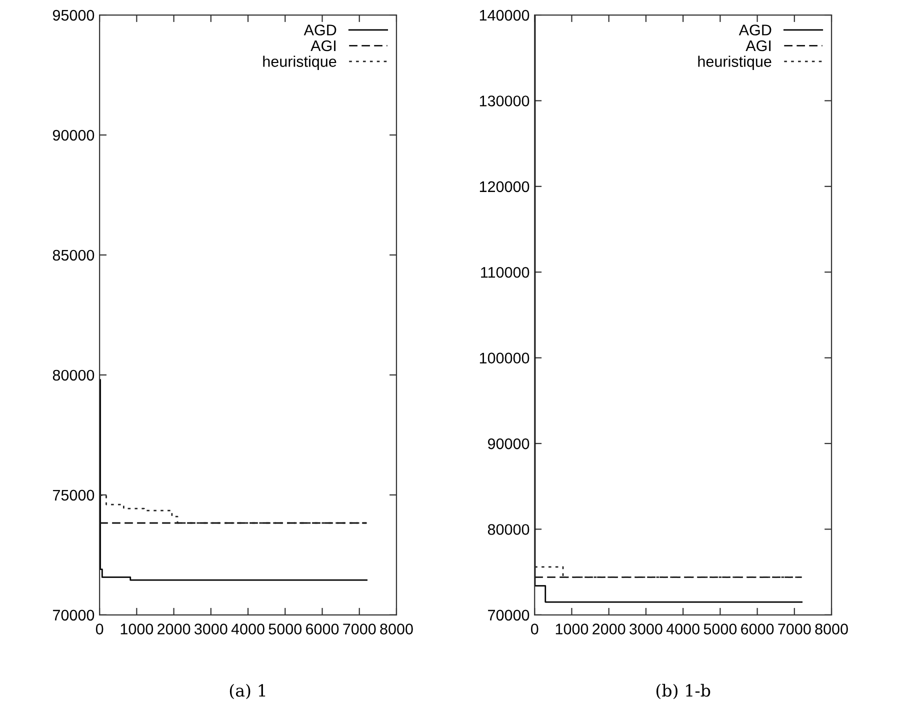  Describe the element at coordinates (73, 495) in the screenshot. I see `y-tick-label: 75000` at that location.